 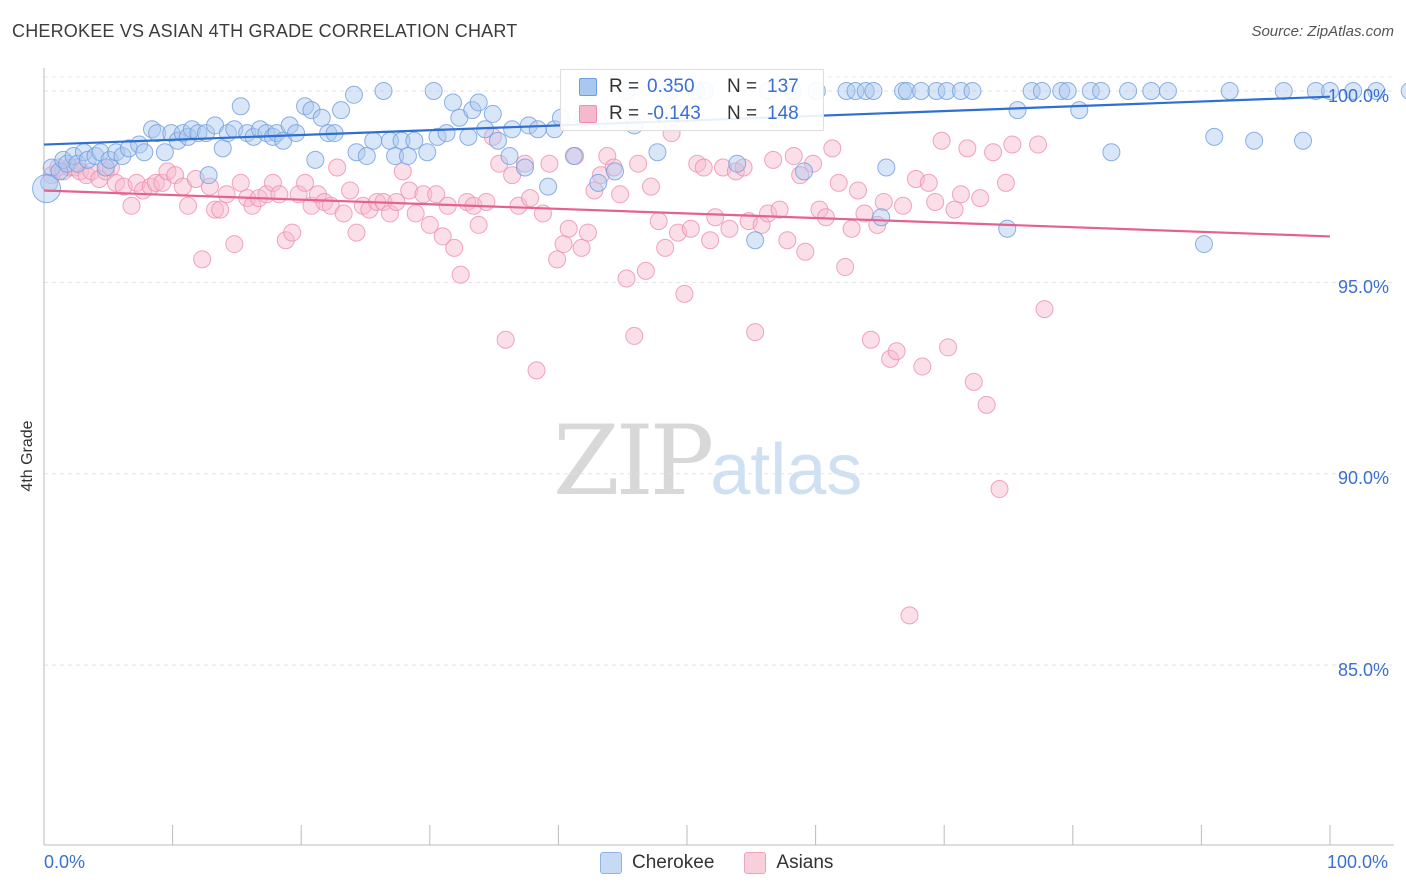 I want to click on y-tick-label: 100.0%, so click(x=1359, y=96).